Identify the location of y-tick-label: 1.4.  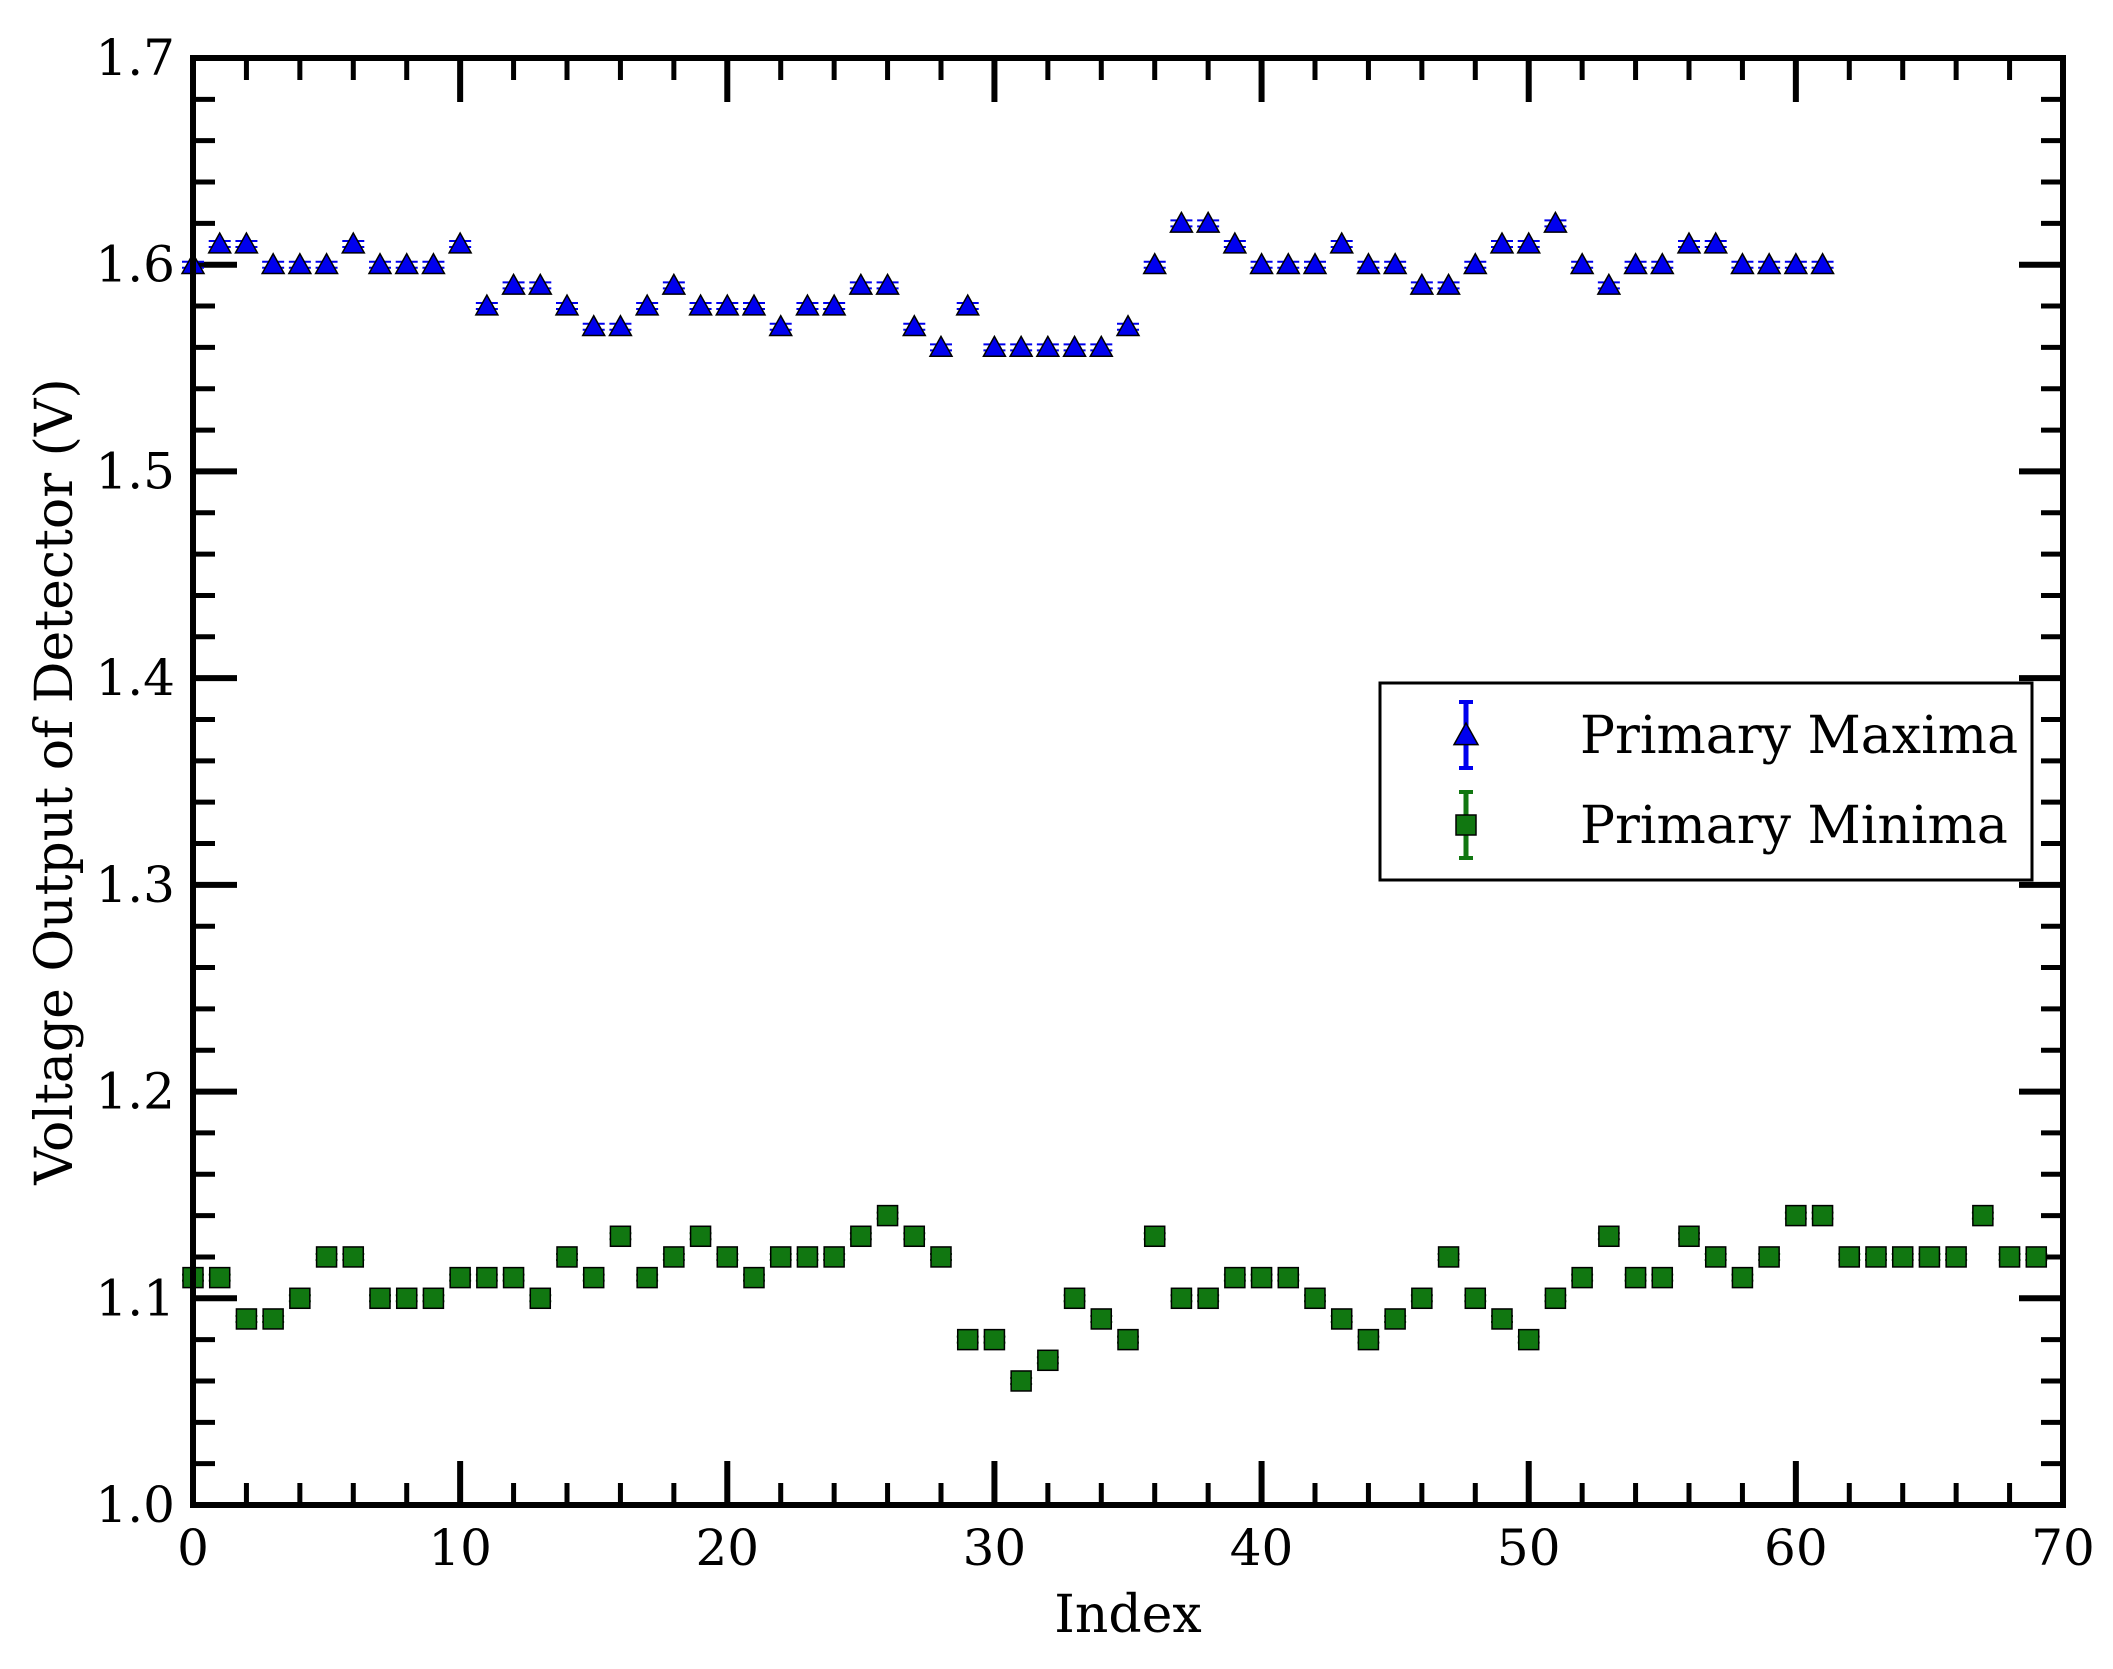
(135, 678).